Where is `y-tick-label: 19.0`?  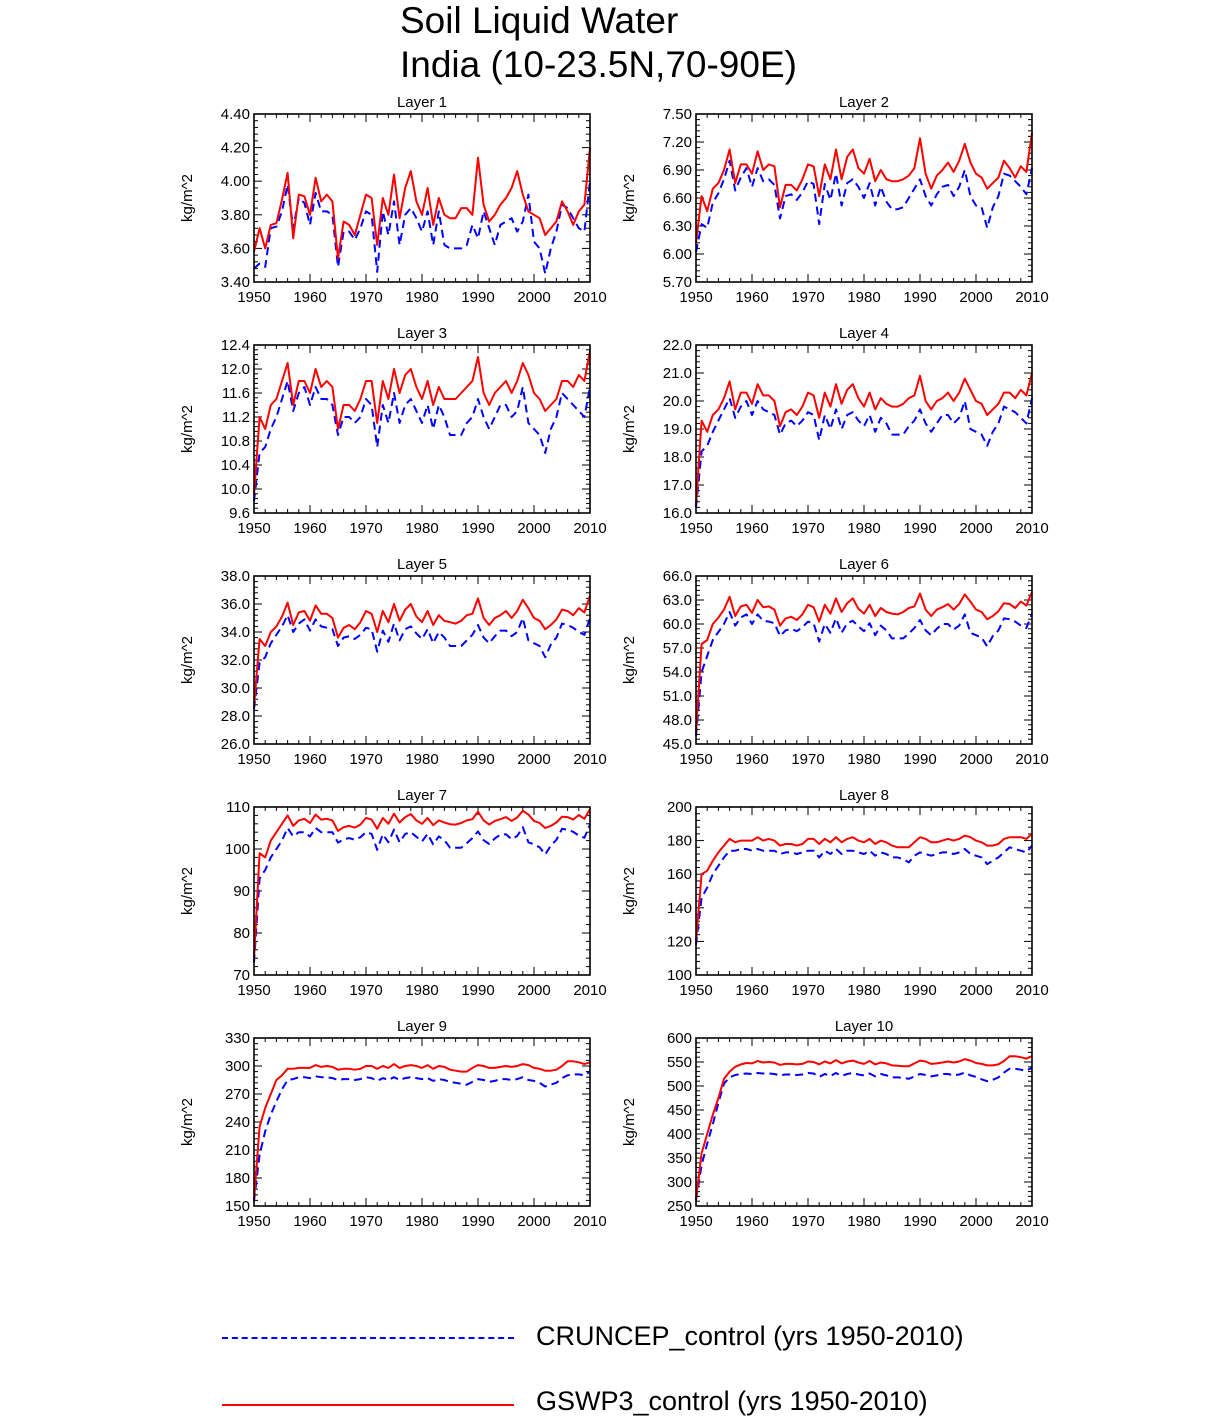 y-tick-label: 19.0 is located at coordinates (677, 429).